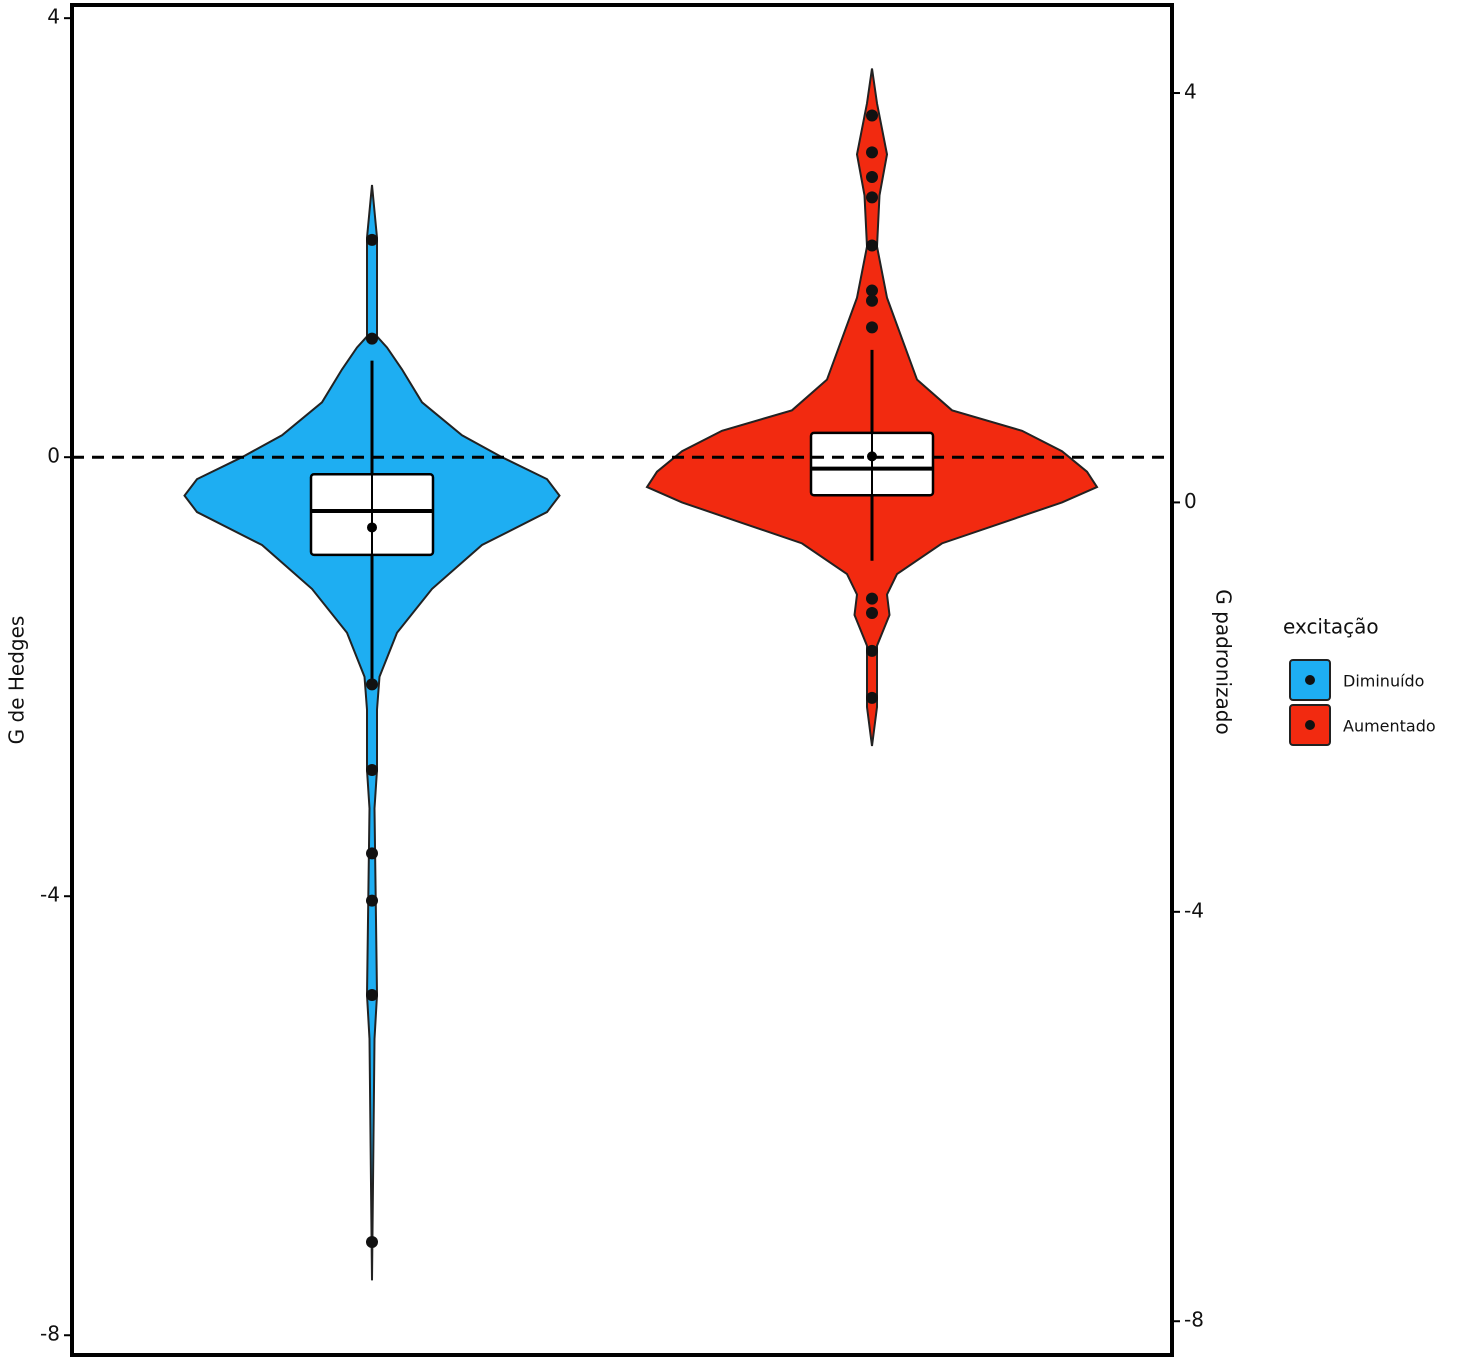 The height and width of the screenshot is (1360, 1468). Describe the element at coordinates (1194, 910) in the screenshot. I see `y2-tick-label: -4` at that location.